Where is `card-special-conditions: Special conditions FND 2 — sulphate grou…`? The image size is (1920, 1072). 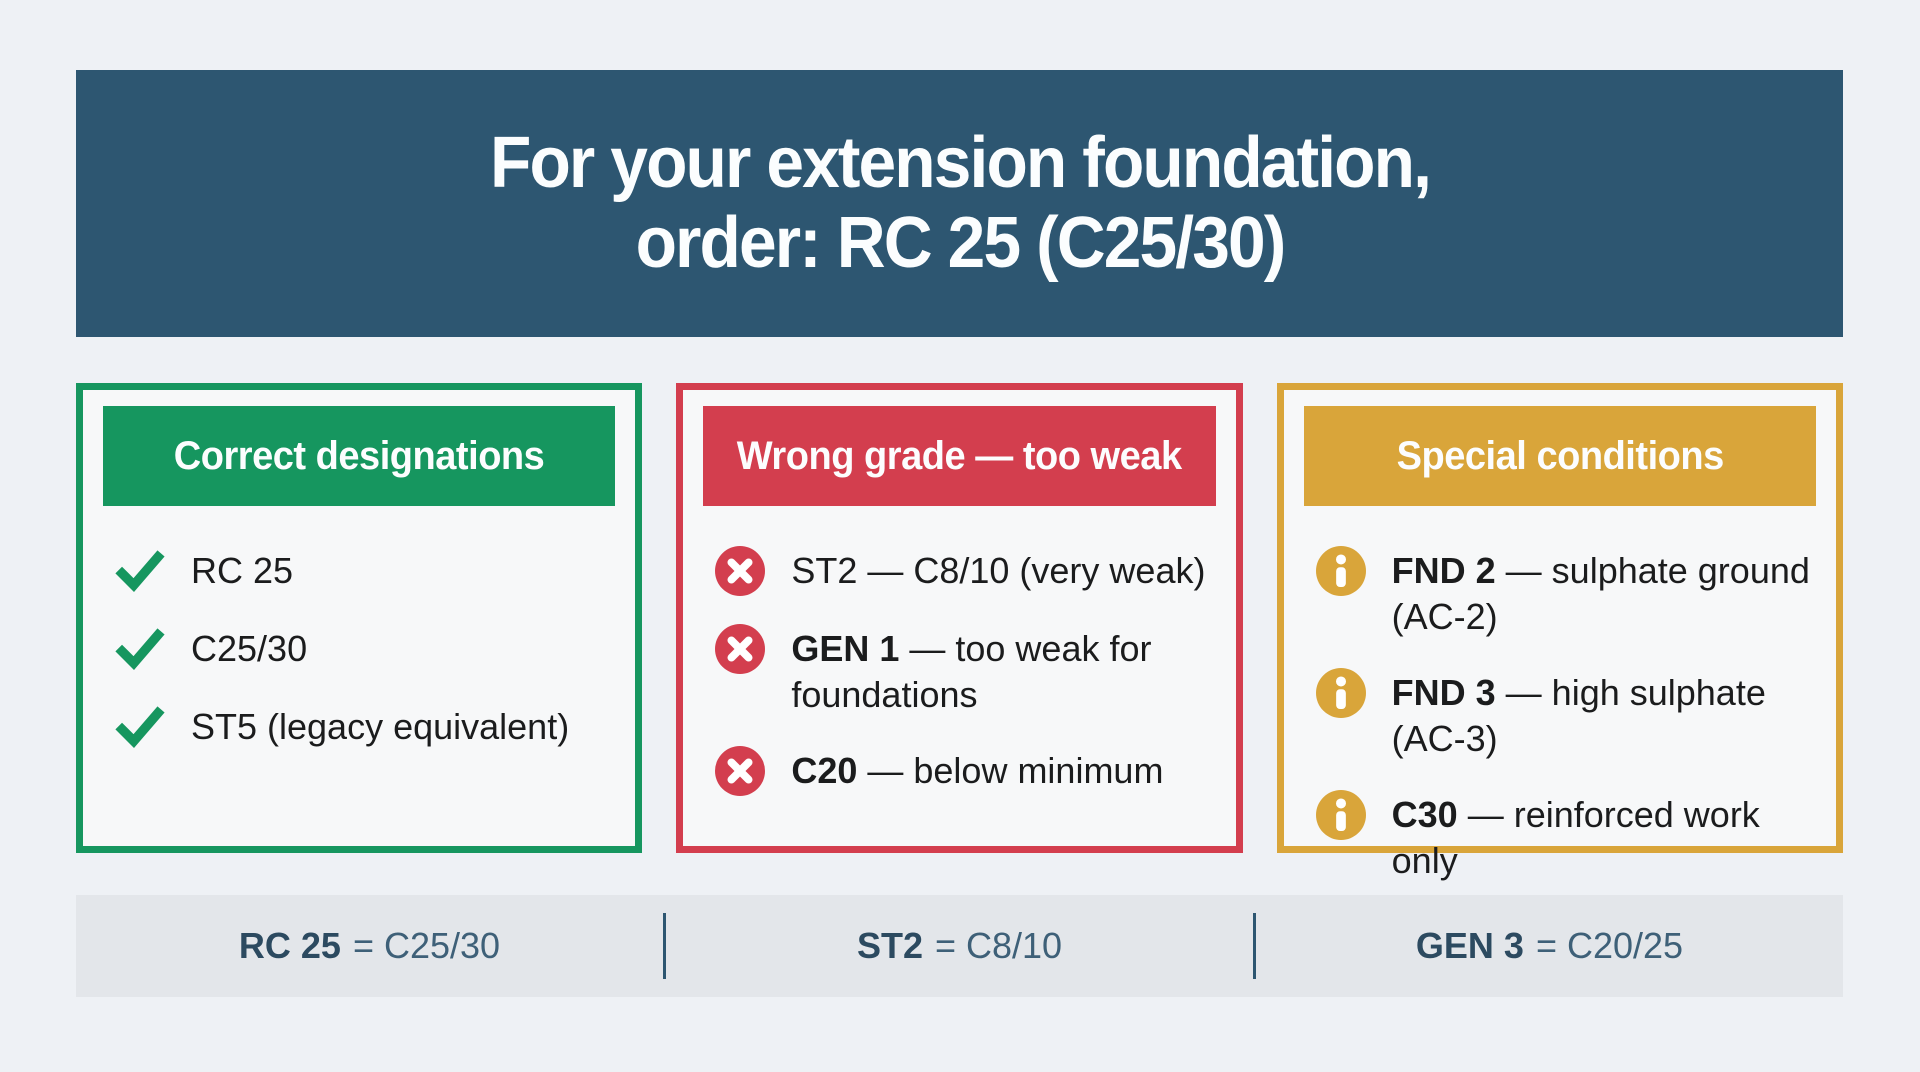 card-special-conditions: Special conditions FND 2 — sulphate grou… is located at coordinates (1559, 632).